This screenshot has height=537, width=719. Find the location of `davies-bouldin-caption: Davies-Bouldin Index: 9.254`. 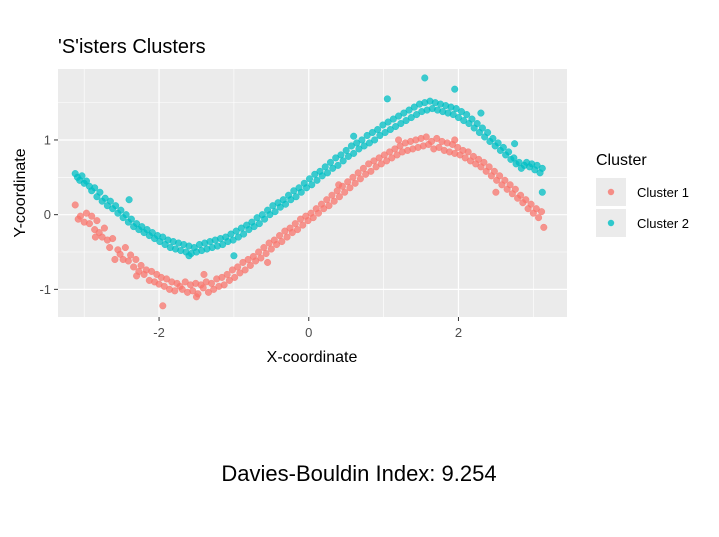

davies-bouldin-caption: Davies-Bouldin Index: 9.254 is located at coordinates (358, 473).